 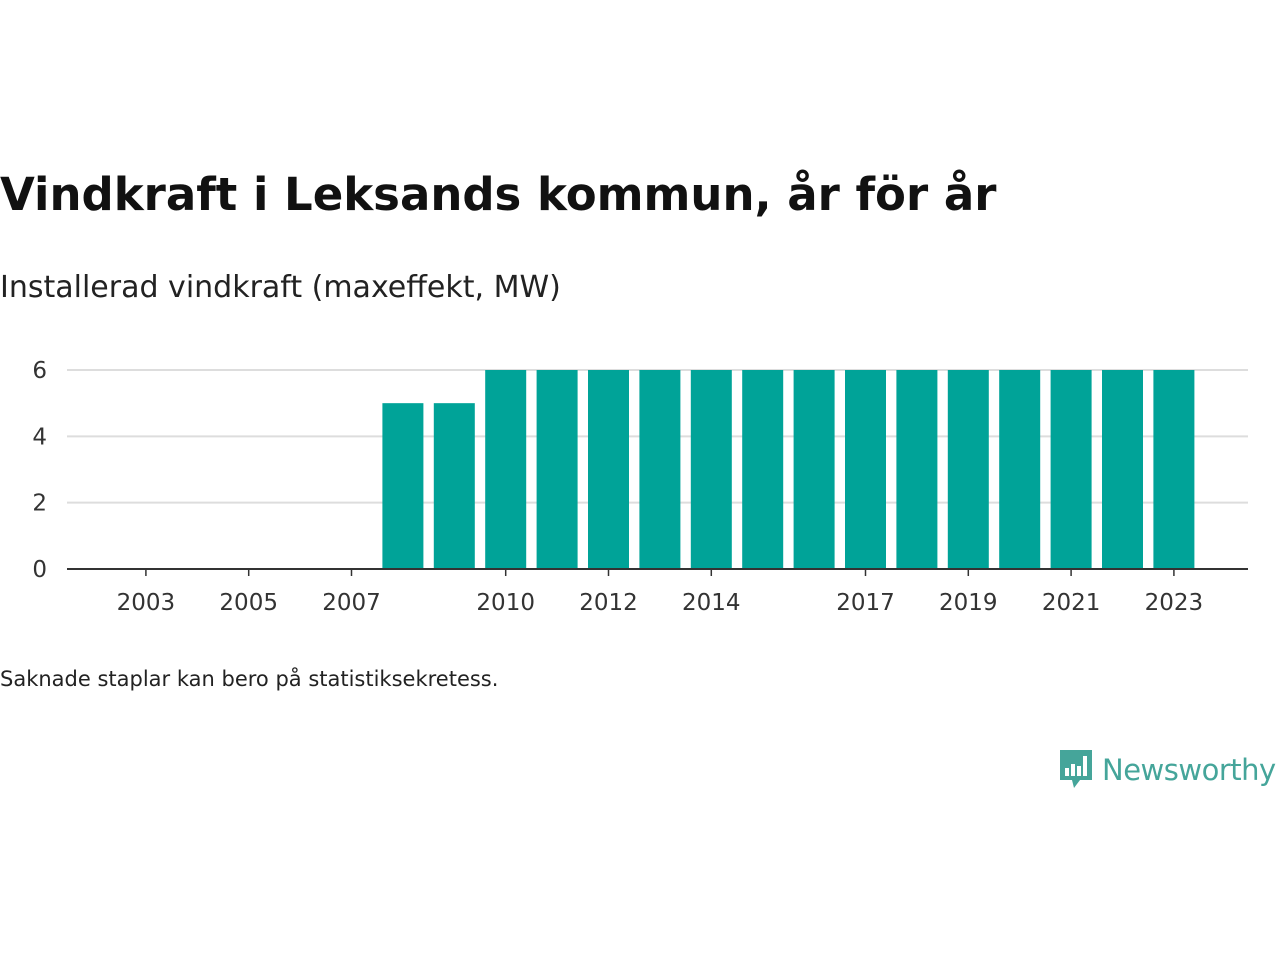 What do you see at coordinates (814, 469) in the screenshot?
I see `bar-2016` at bounding box center [814, 469].